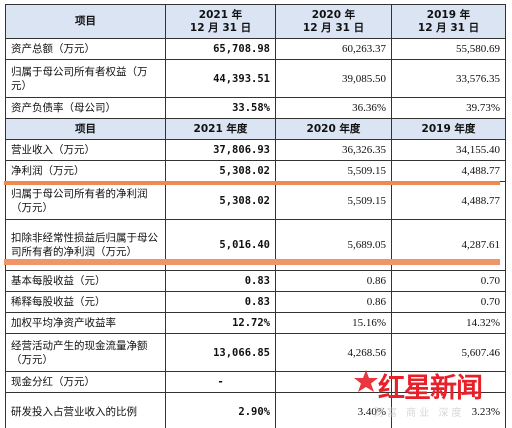 The width and height of the screenshot is (512, 428). I want to click on subheader-item: 项目, so click(85, 129).